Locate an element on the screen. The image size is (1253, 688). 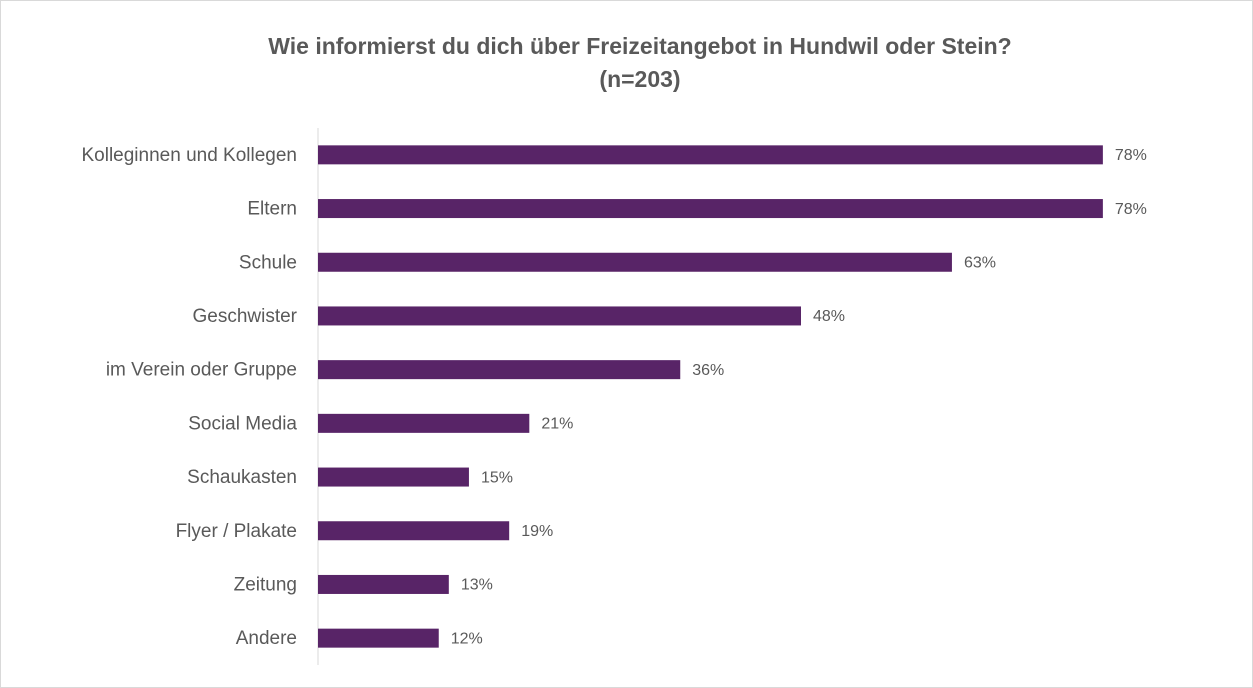
y-tick-label: im Verein oder Gruppe is located at coordinates (201, 370).